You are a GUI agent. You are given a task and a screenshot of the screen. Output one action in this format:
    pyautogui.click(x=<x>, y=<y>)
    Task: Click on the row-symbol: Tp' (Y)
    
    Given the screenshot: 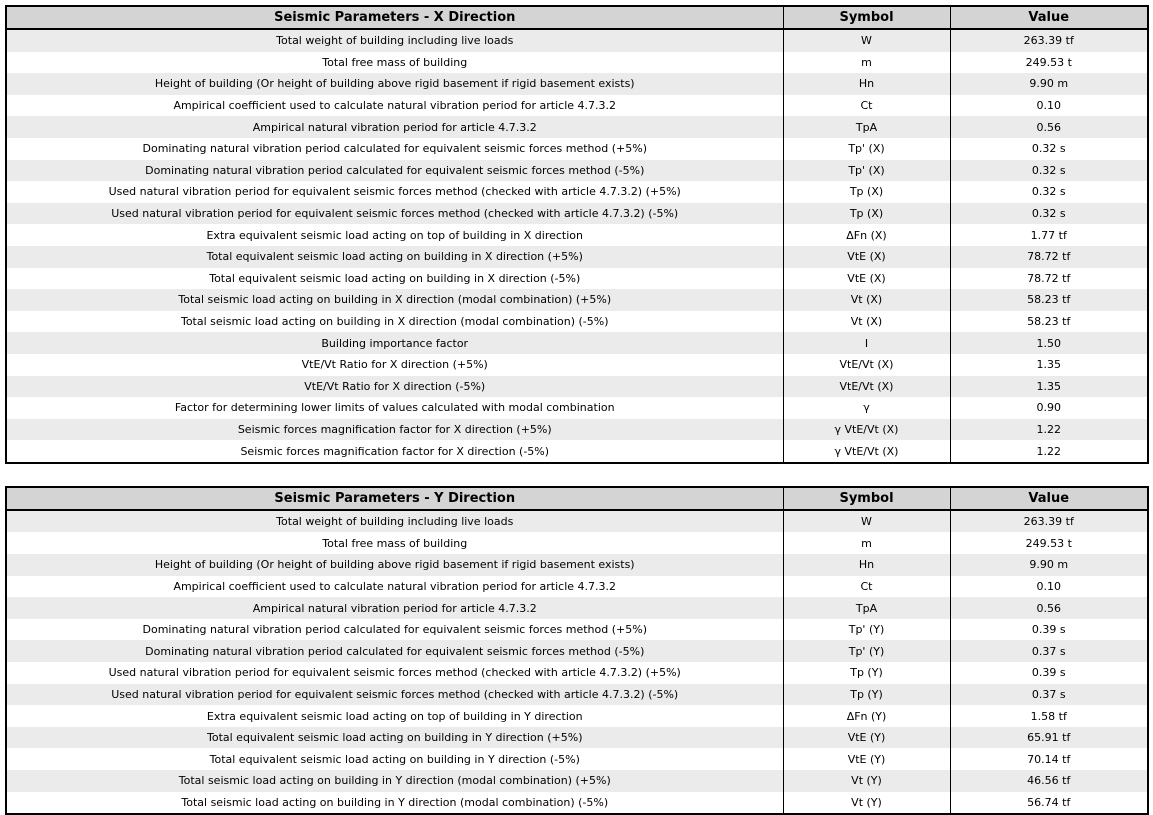 What is the action you would take?
    pyautogui.click(x=866, y=651)
    